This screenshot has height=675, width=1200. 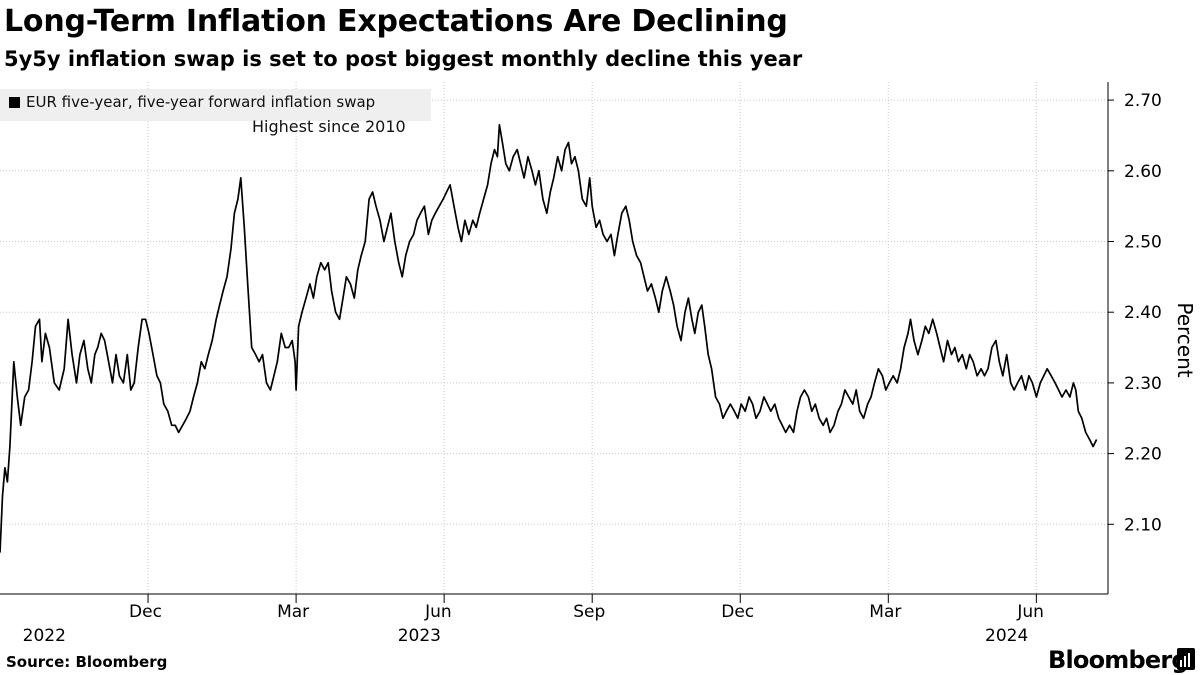 I want to click on legend, so click(x=215, y=105).